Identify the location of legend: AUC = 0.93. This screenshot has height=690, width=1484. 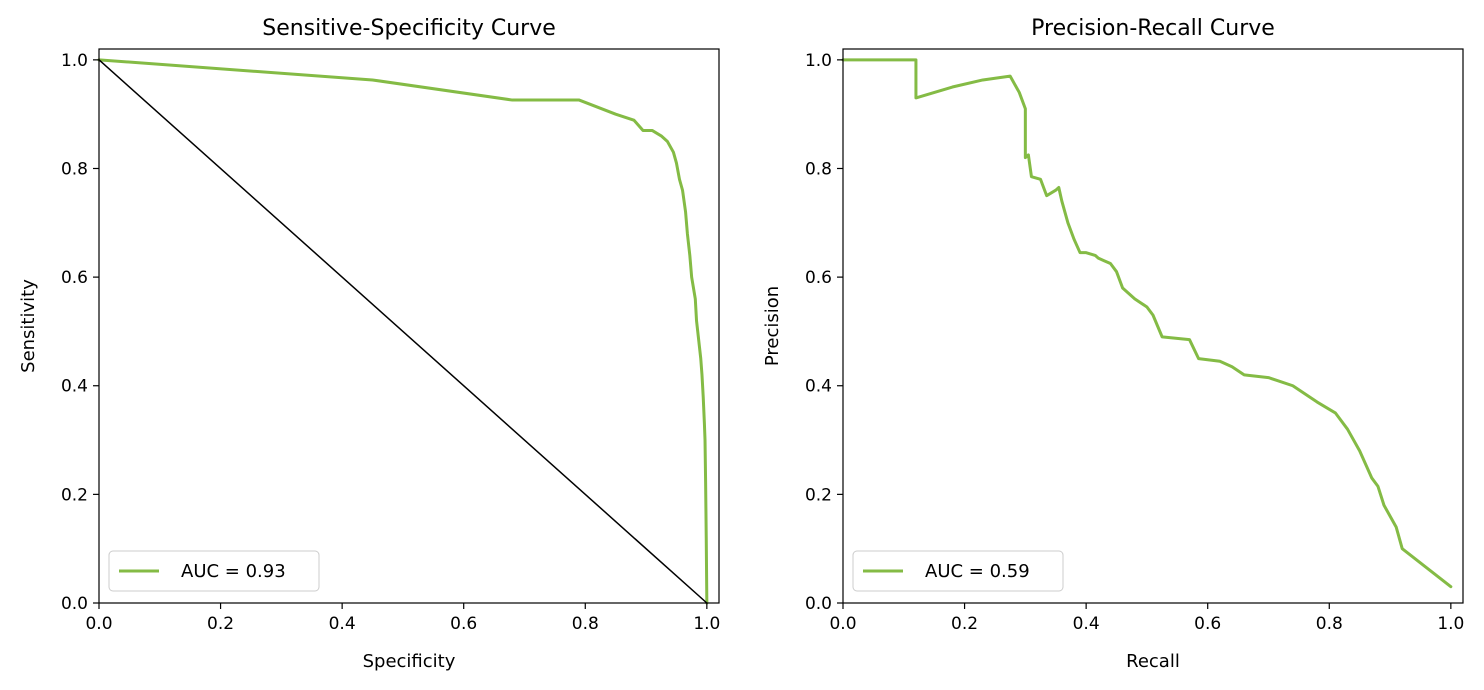
(214, 571).